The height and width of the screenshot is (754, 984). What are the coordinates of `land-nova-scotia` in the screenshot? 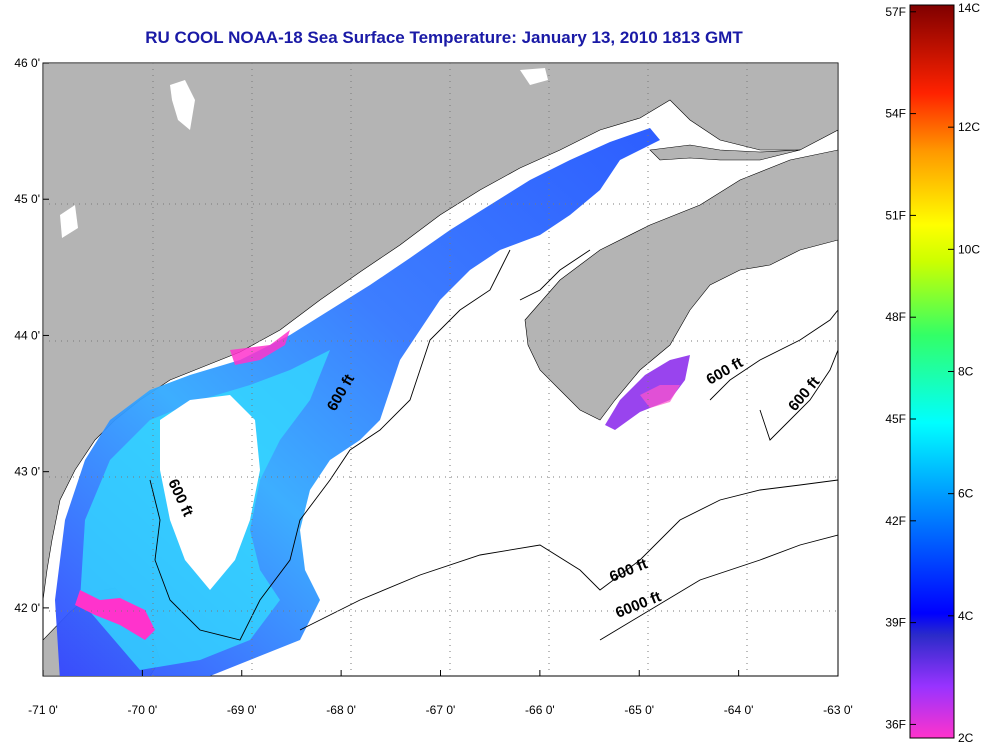 It's located at (681, 285).